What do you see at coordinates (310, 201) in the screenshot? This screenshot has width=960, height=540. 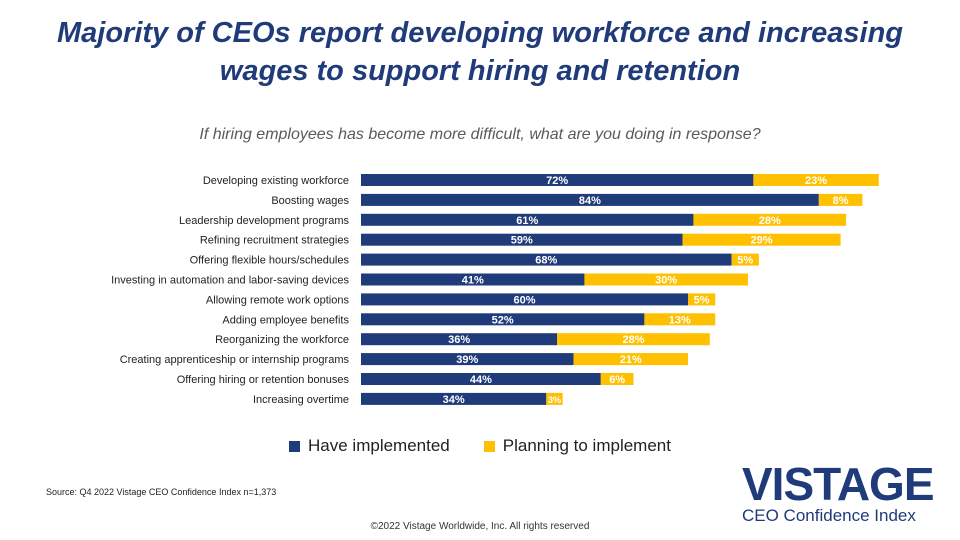 I see `category-label: Boosting wages` at bounding box center [310, 201].